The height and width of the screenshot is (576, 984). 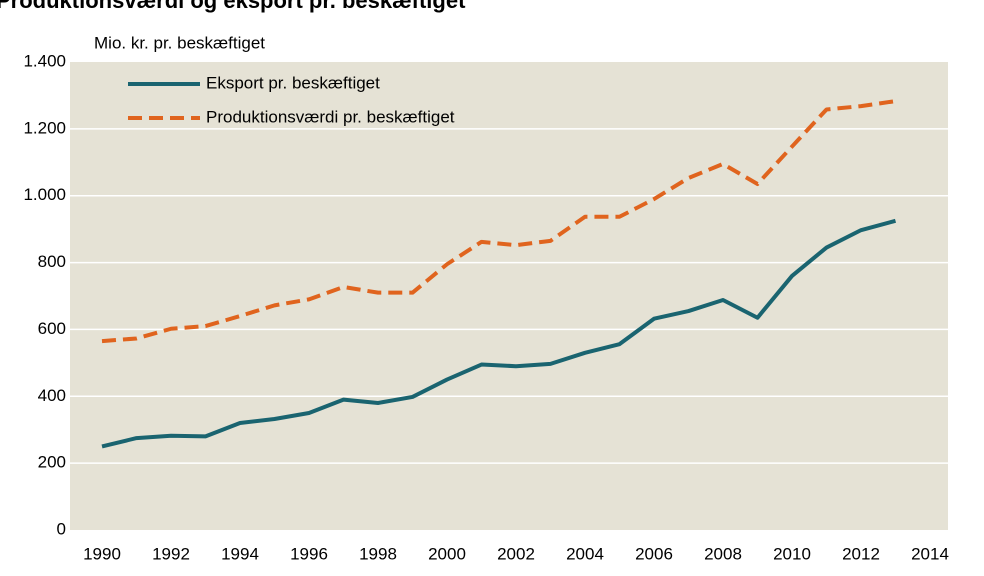 I want to click on y-axis-label: Mio. kr. pr. beskæftiget, so click(x=179, y=42).